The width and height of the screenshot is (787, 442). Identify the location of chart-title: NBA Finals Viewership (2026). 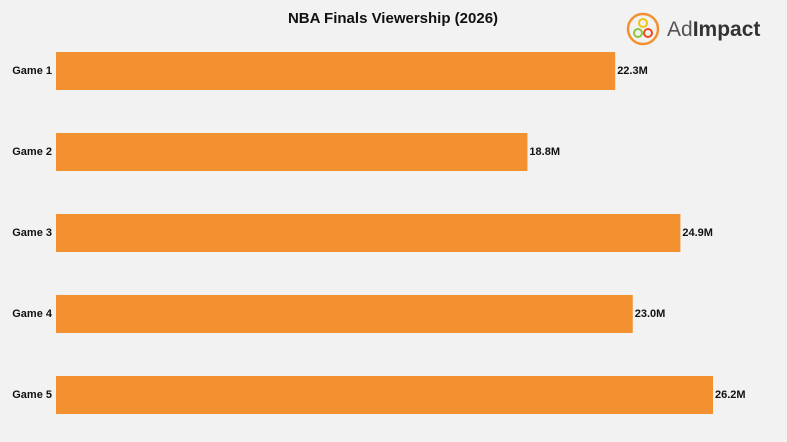
(393, 18).